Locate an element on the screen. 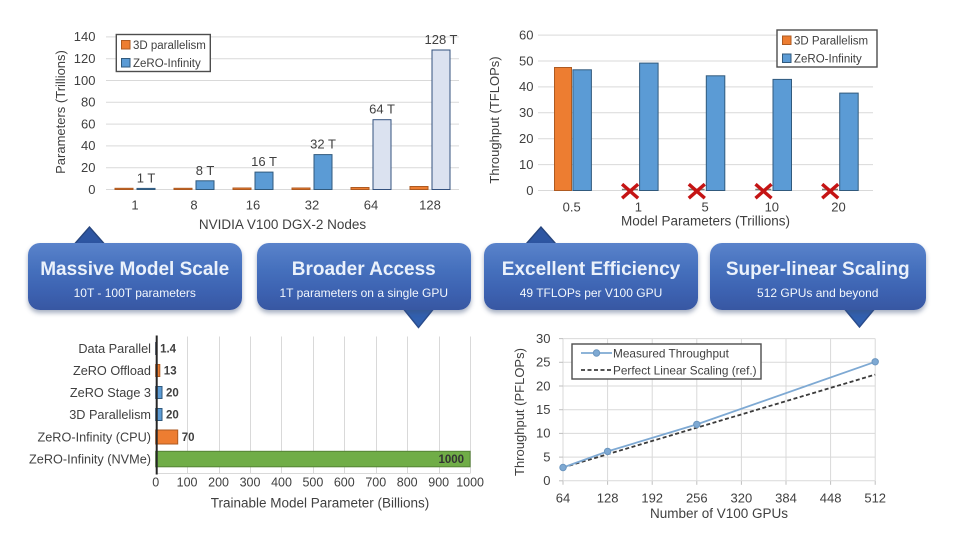  svg-text: ZeRO Offload is located at coordinates (112, 371).